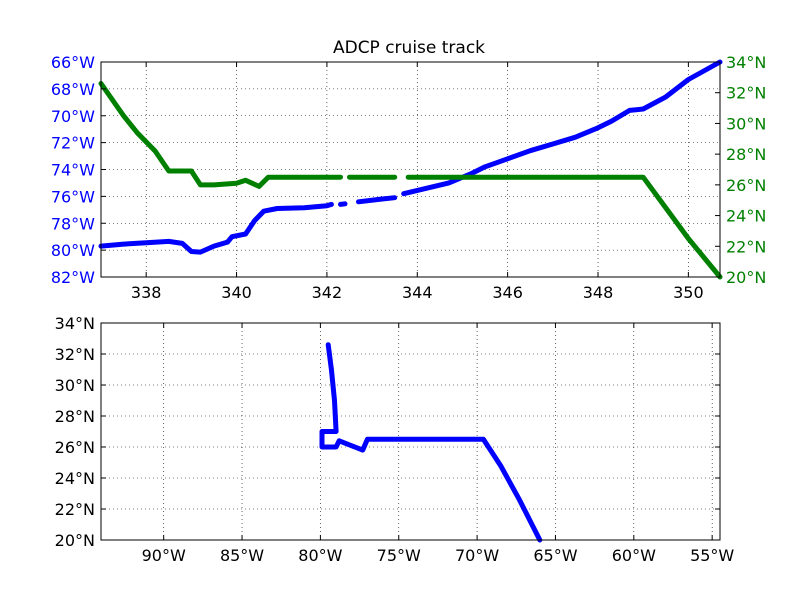  I want to click on bottom-y-tick-label: 24°N, so click(75, 478).